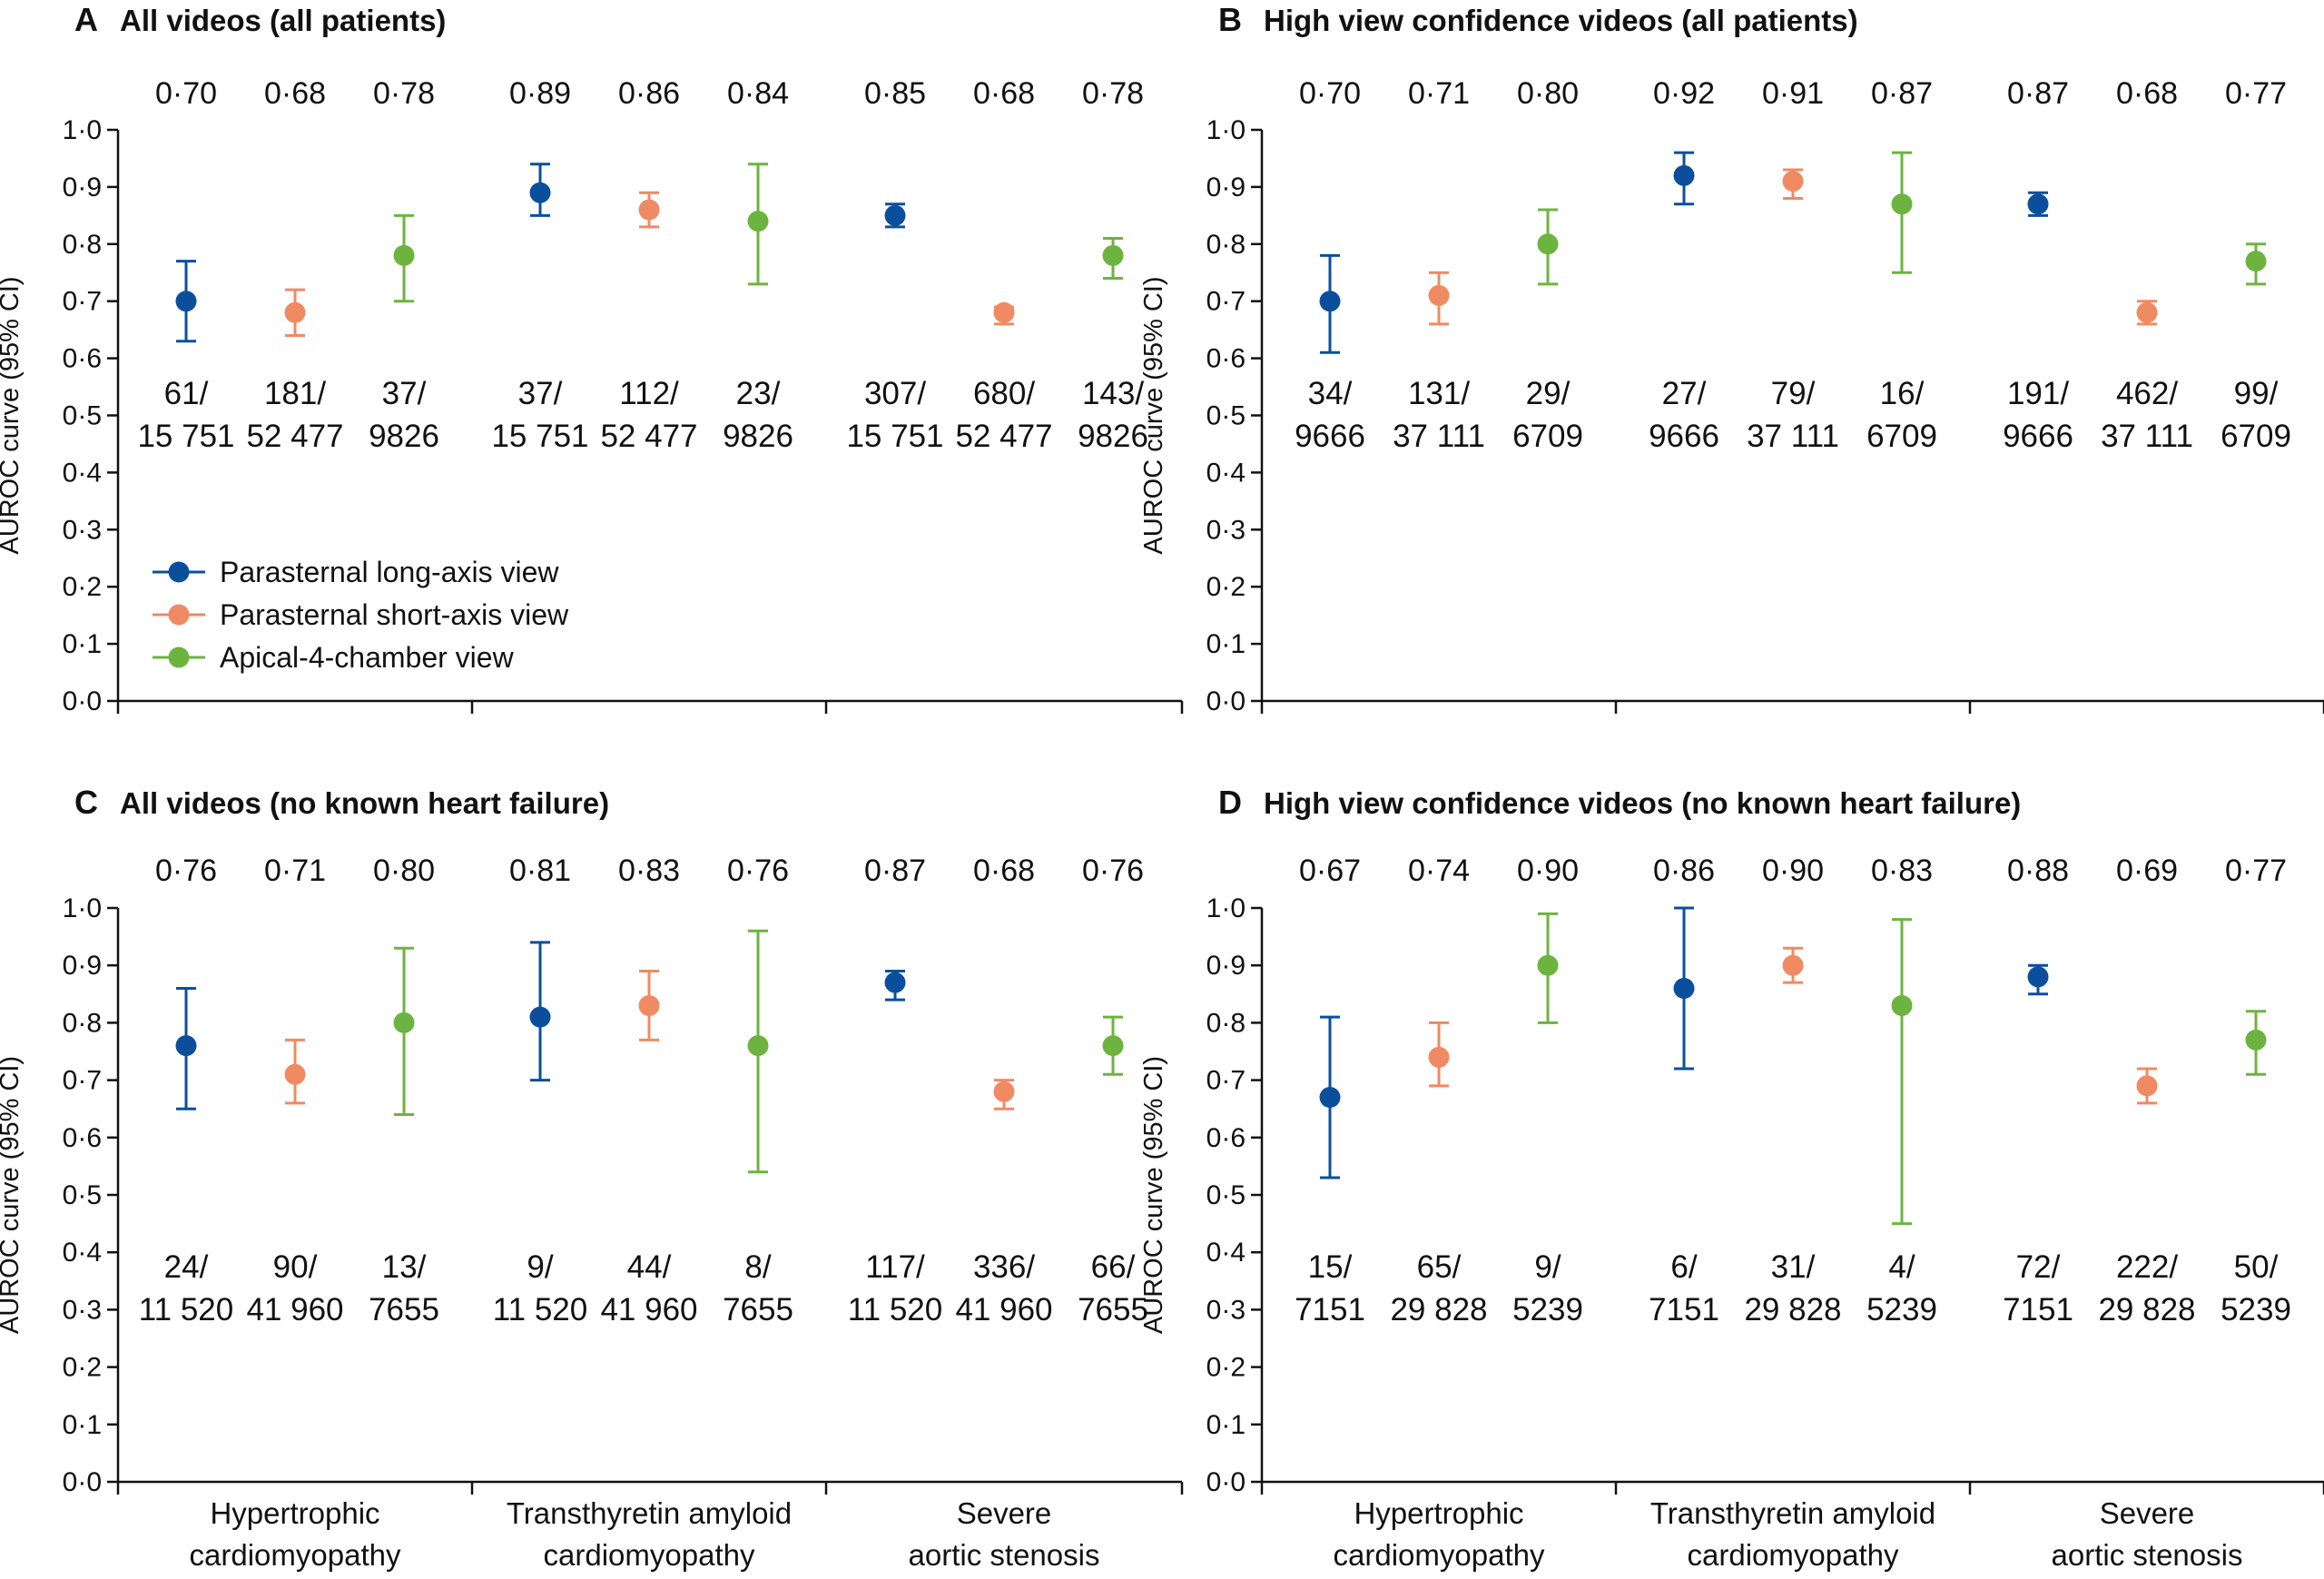 The width and height of the screenshot is (2324, 1579). What do you see at coordinates (894, 436) in the screenshot?
I see `count-label: 15 751` at bounding box center [894, 436].